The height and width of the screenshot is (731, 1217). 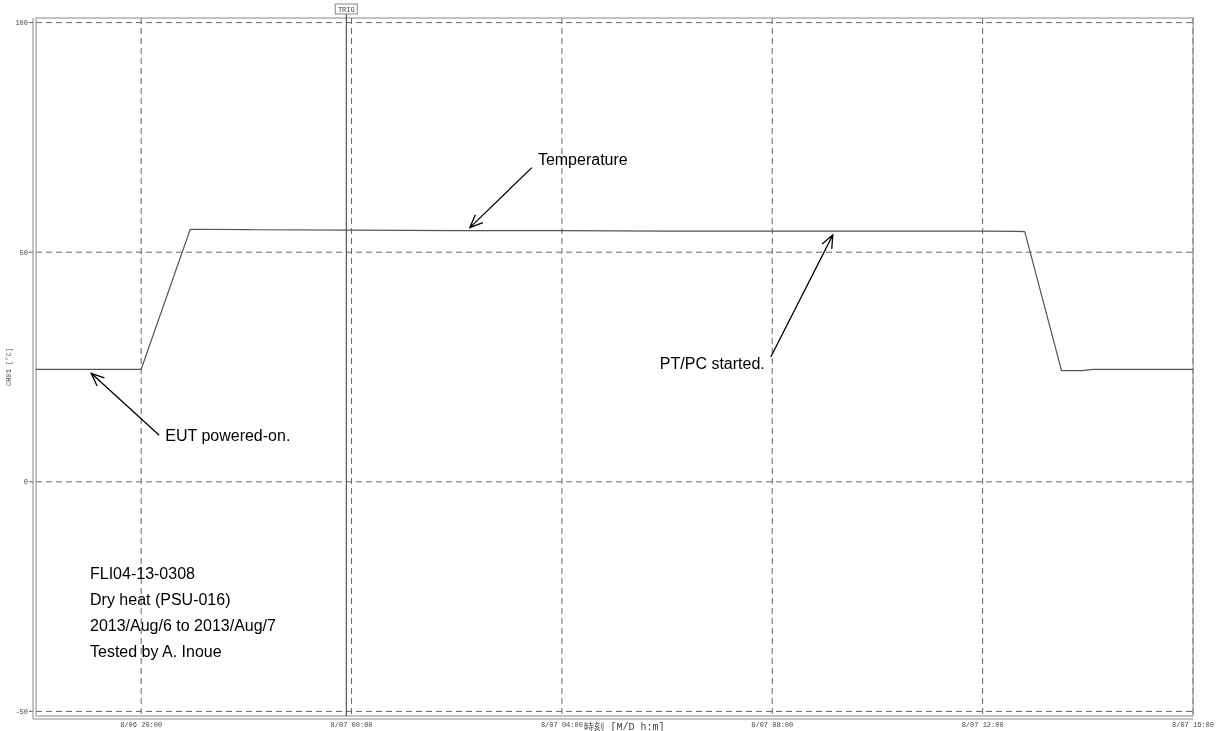 I want to click on text: Temperature, so click(x=582, y=159).